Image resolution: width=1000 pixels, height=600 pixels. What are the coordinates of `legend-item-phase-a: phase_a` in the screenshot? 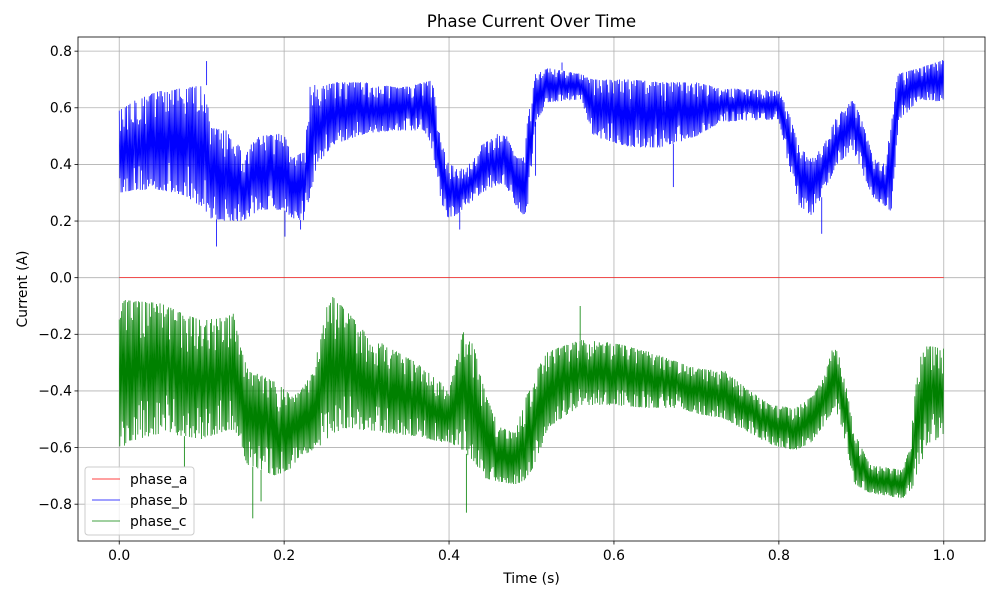 It's located at (139, 480).